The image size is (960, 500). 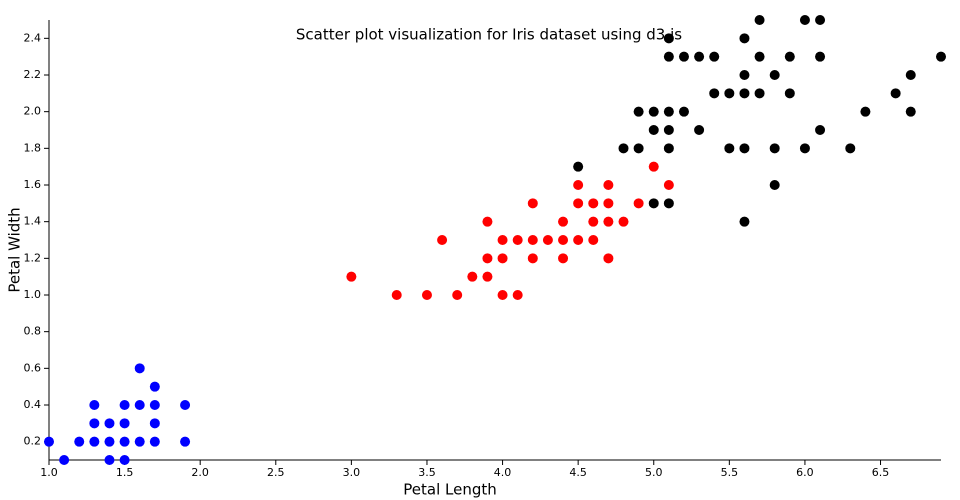 I want to click on y-tick-label: 2.2, so click(x=33, y=74).